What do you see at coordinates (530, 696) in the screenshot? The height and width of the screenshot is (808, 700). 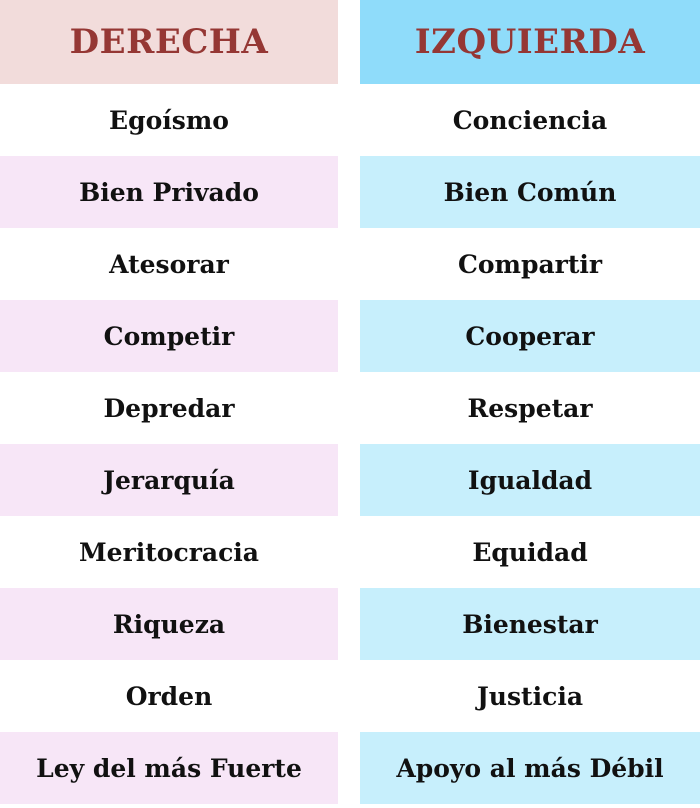 I see `table-cell: Justicia` at bounding box center [530, 696].